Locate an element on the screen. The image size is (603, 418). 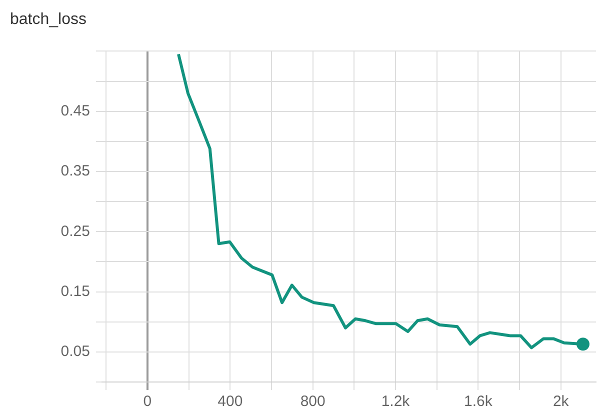
x-tick-label: 1.2k is located at coordinates (395, 401).